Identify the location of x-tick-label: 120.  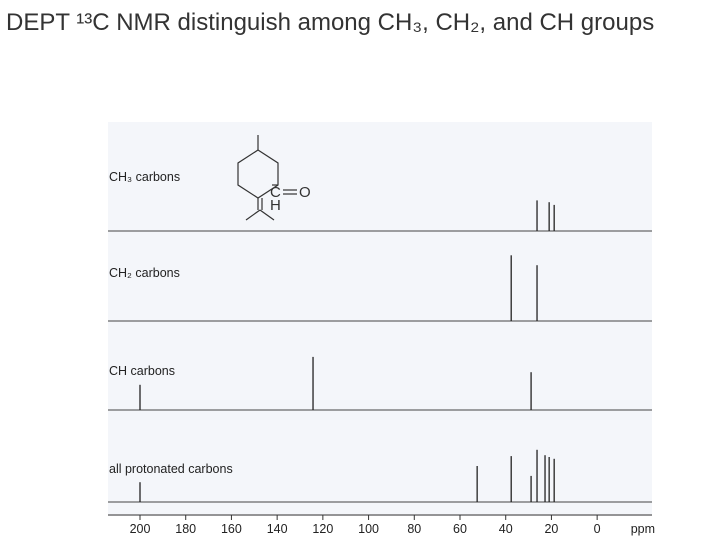
(322, 529).